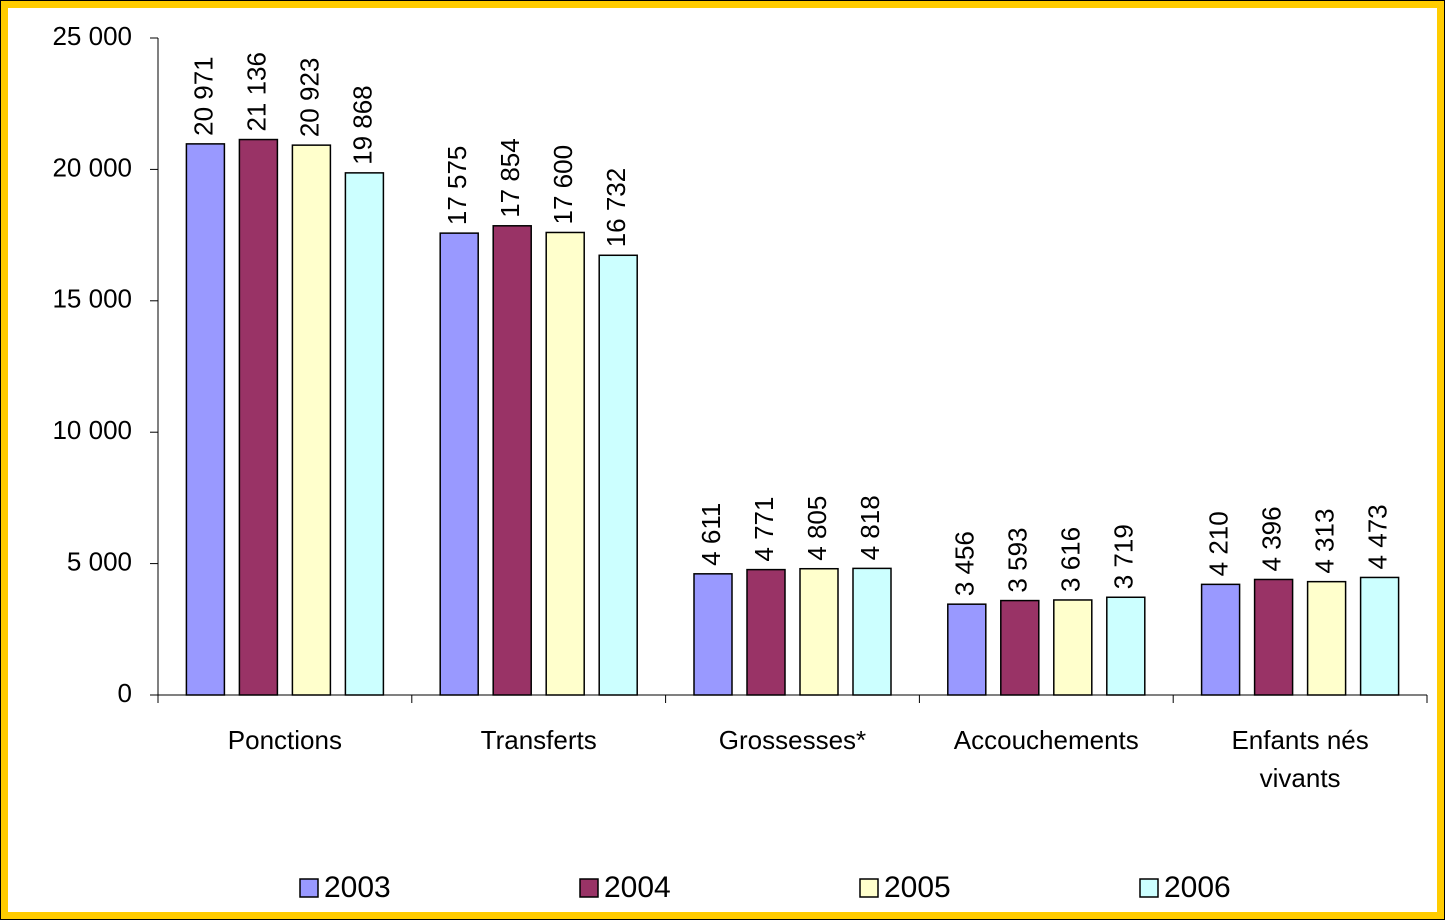  Describe the element at coordinates (457, 186) in the screenshot. I see `value-label: 17 575` at that location.